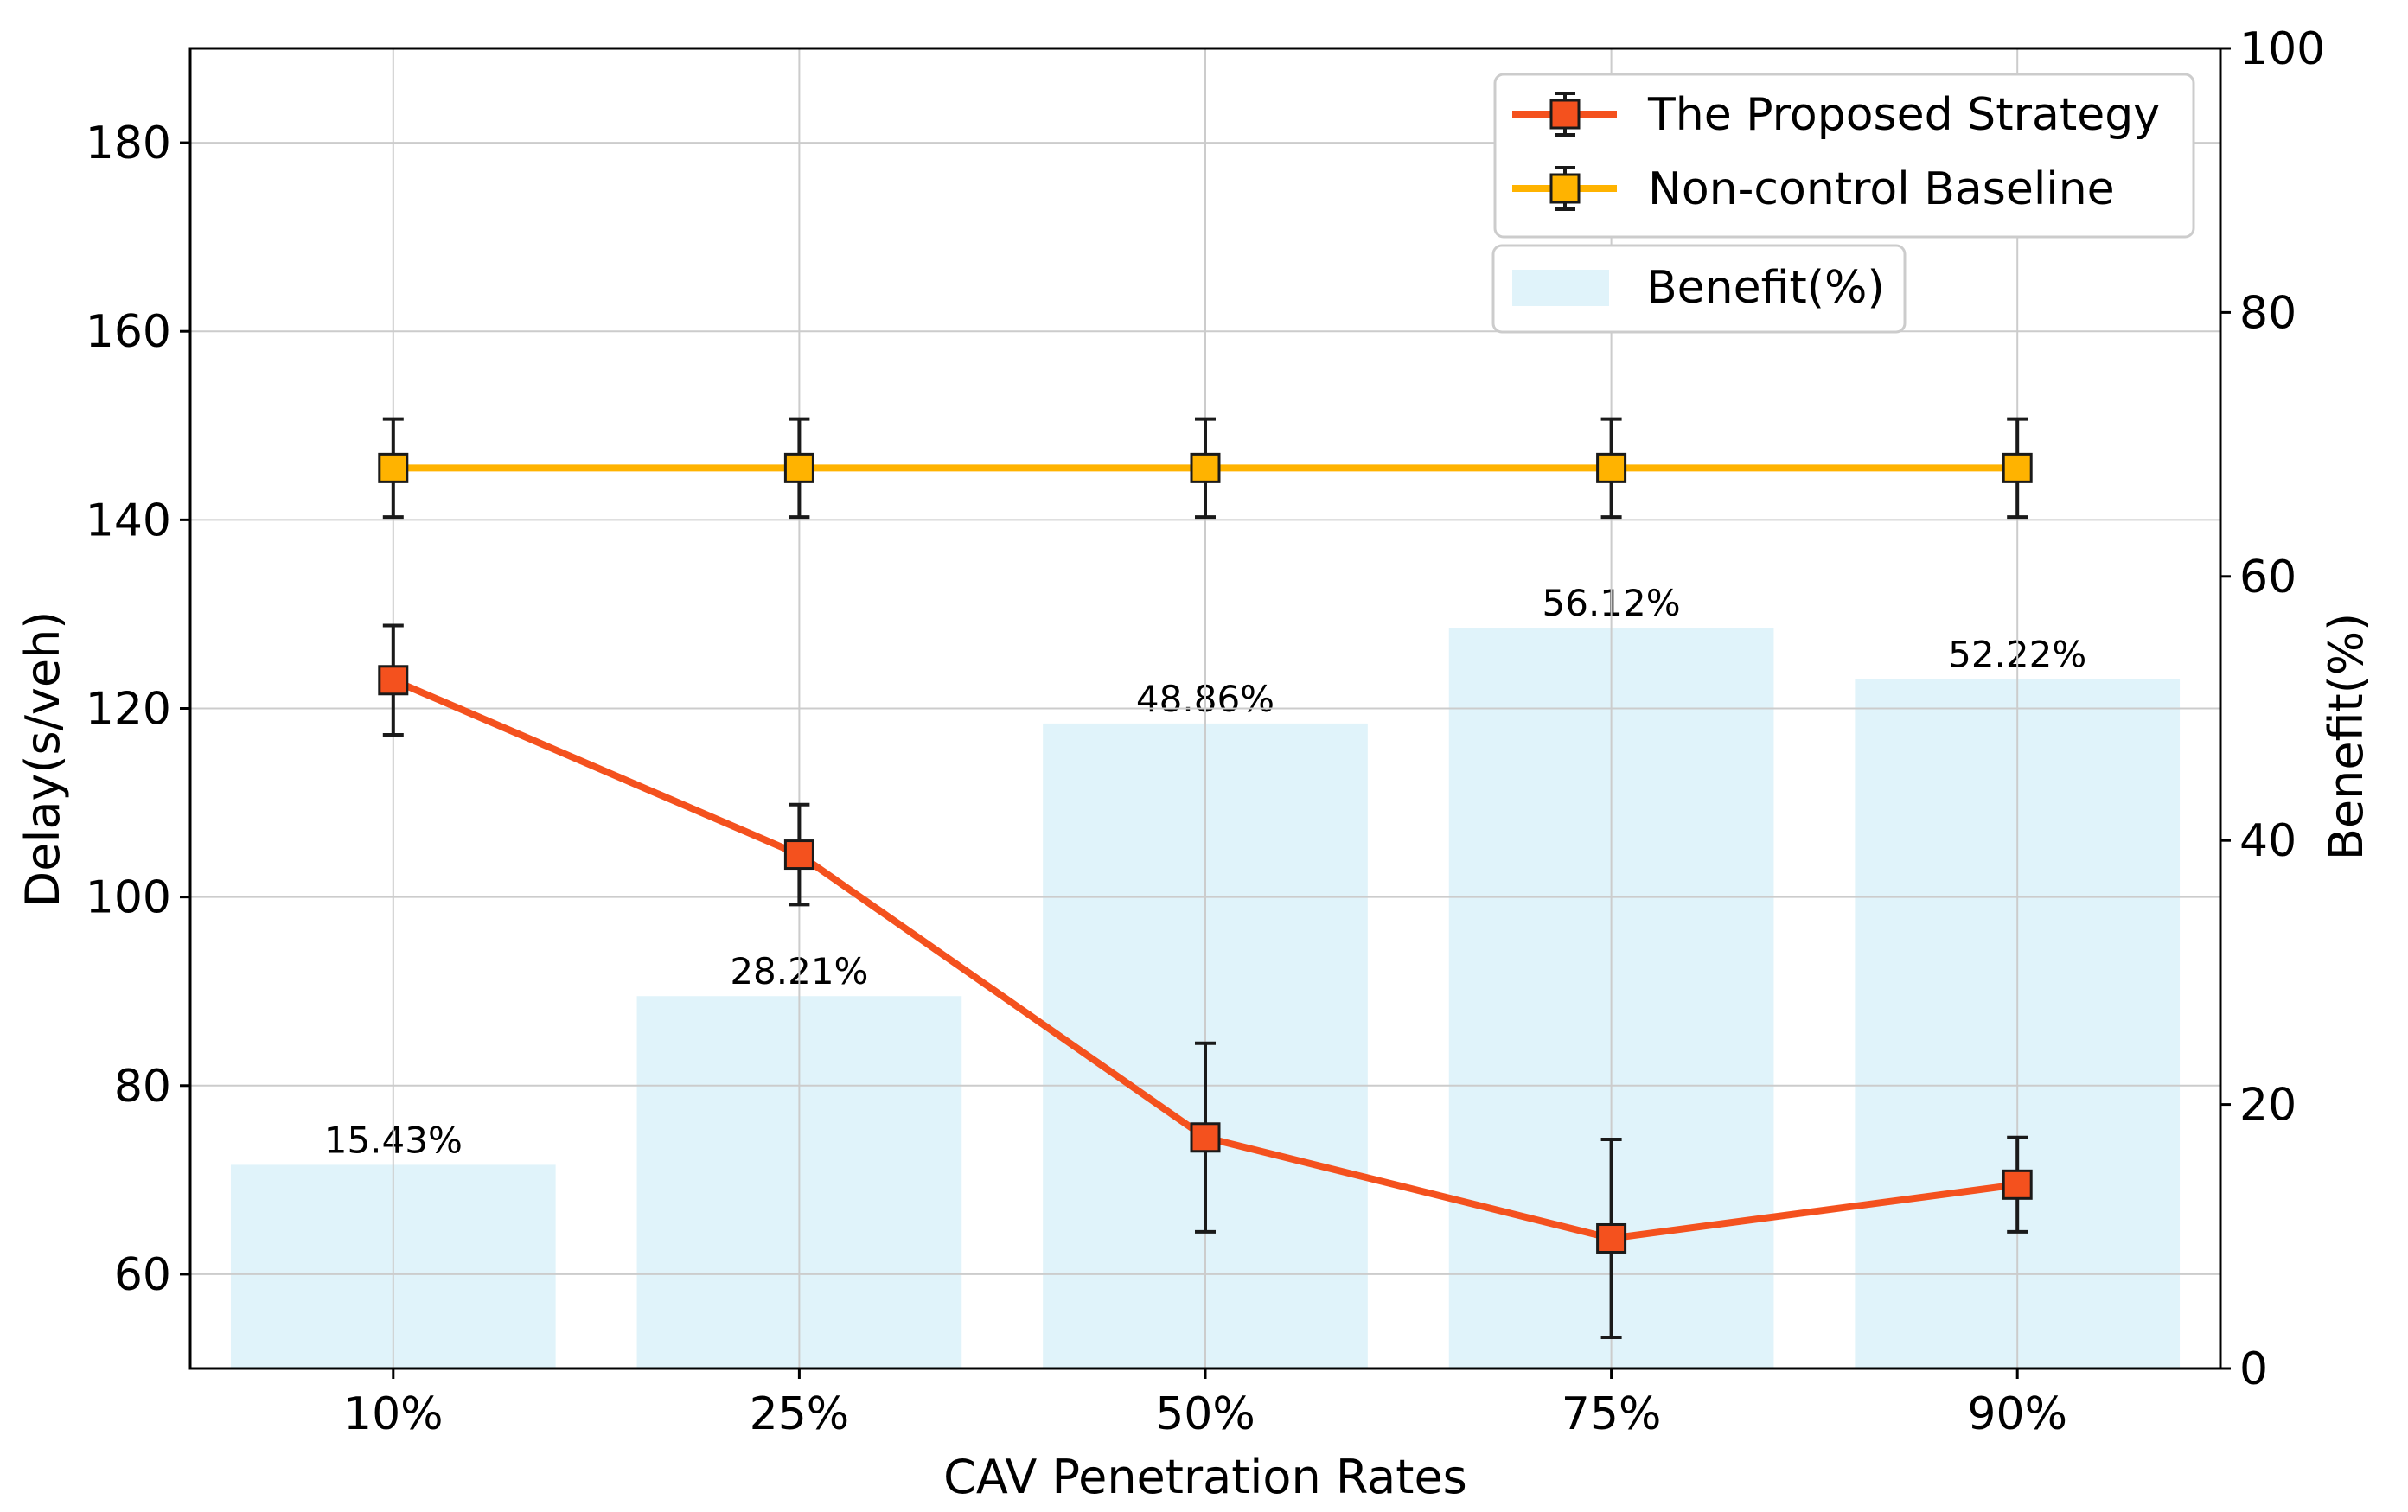  What do you see at coordinates (1904, 115) in the screenshot?
I see `legend-label-proposed: The Proposed Strategy` at bounding box center [1904, 115].